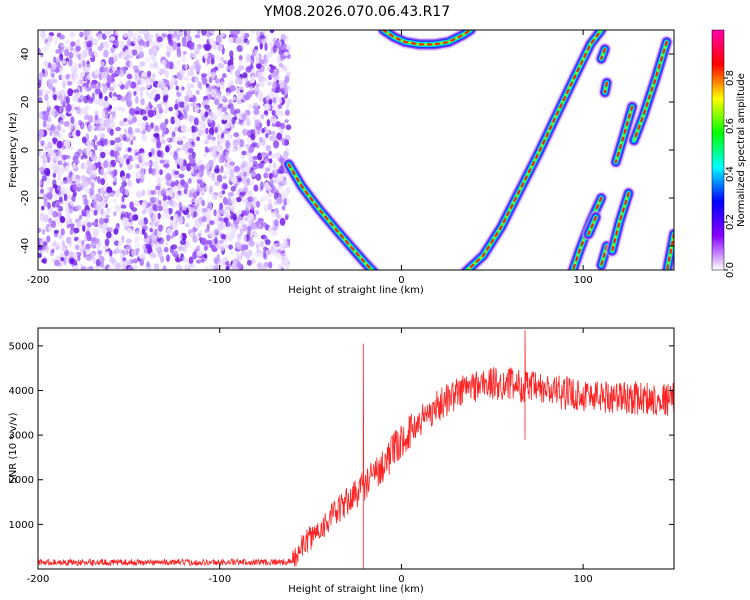 The image size is (750, 600). I want to click on spectral-curve-core, so click(604, 255).